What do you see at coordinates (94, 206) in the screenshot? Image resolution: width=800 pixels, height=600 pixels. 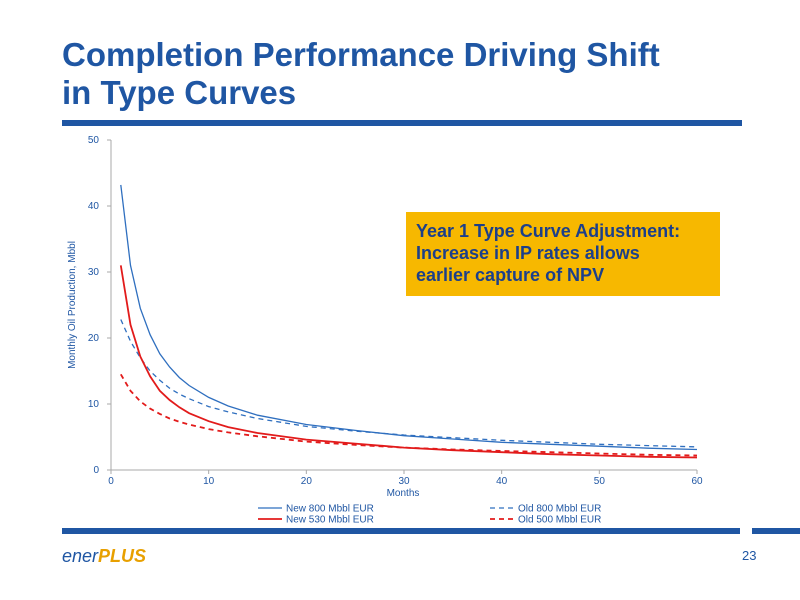 I see `y-tick-label: 40` at bounding box center [94, 206].